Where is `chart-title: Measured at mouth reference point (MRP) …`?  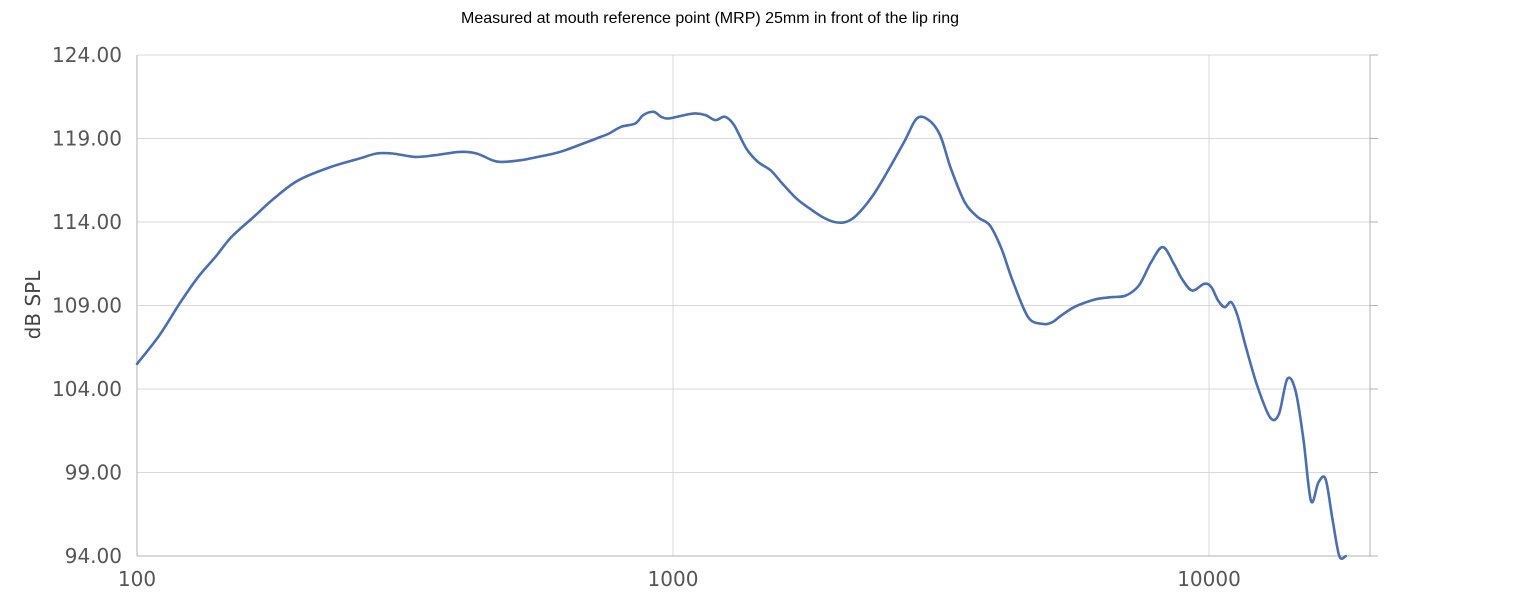 chart-title: Measured at mouth reference point (MRP) … is located at coordinates (710, 18).